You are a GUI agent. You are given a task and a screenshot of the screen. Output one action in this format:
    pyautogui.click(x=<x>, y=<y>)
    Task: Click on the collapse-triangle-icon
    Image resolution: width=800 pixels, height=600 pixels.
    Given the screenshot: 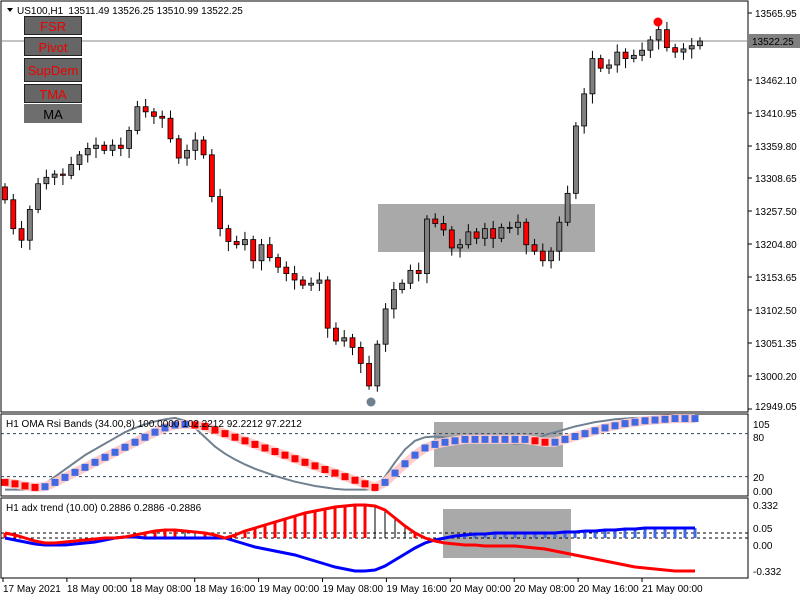 What is the action you would take?
    pyautogui.click(x=10, y=10)
    